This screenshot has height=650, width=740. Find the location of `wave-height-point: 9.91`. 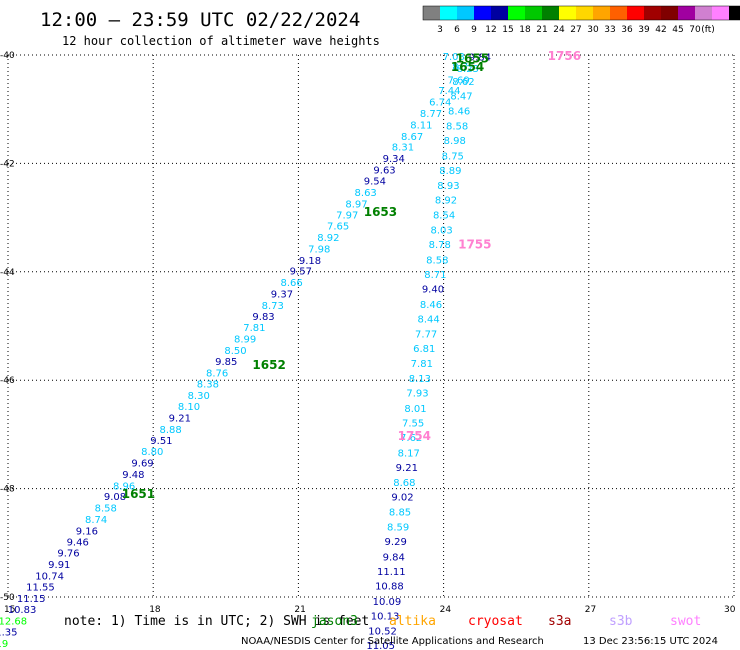

wave-height-point: 9.91 is located at coordinates (59, 565).